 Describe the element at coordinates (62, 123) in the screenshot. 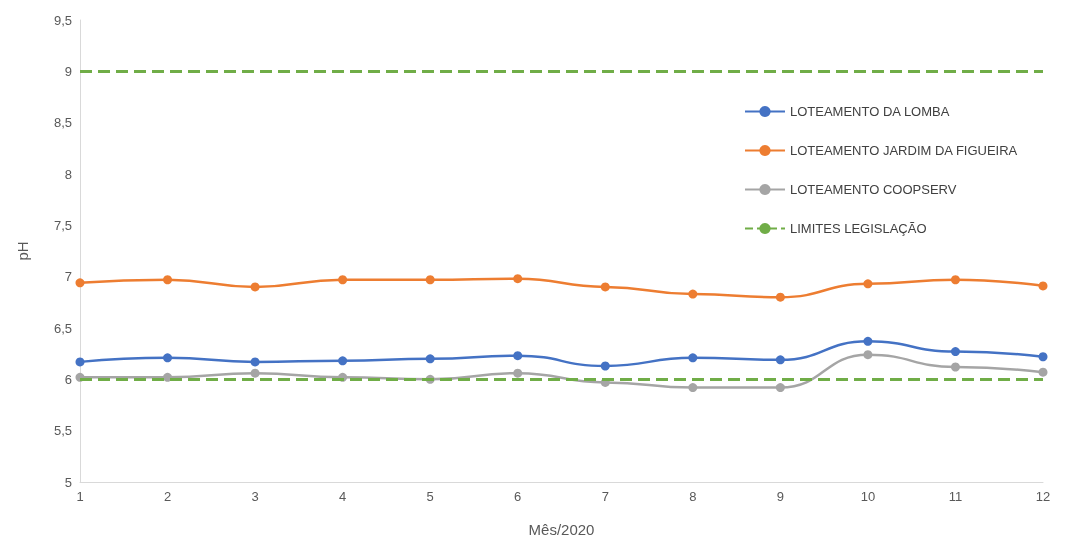

I see `y-tick-label: 8,5` at that location.